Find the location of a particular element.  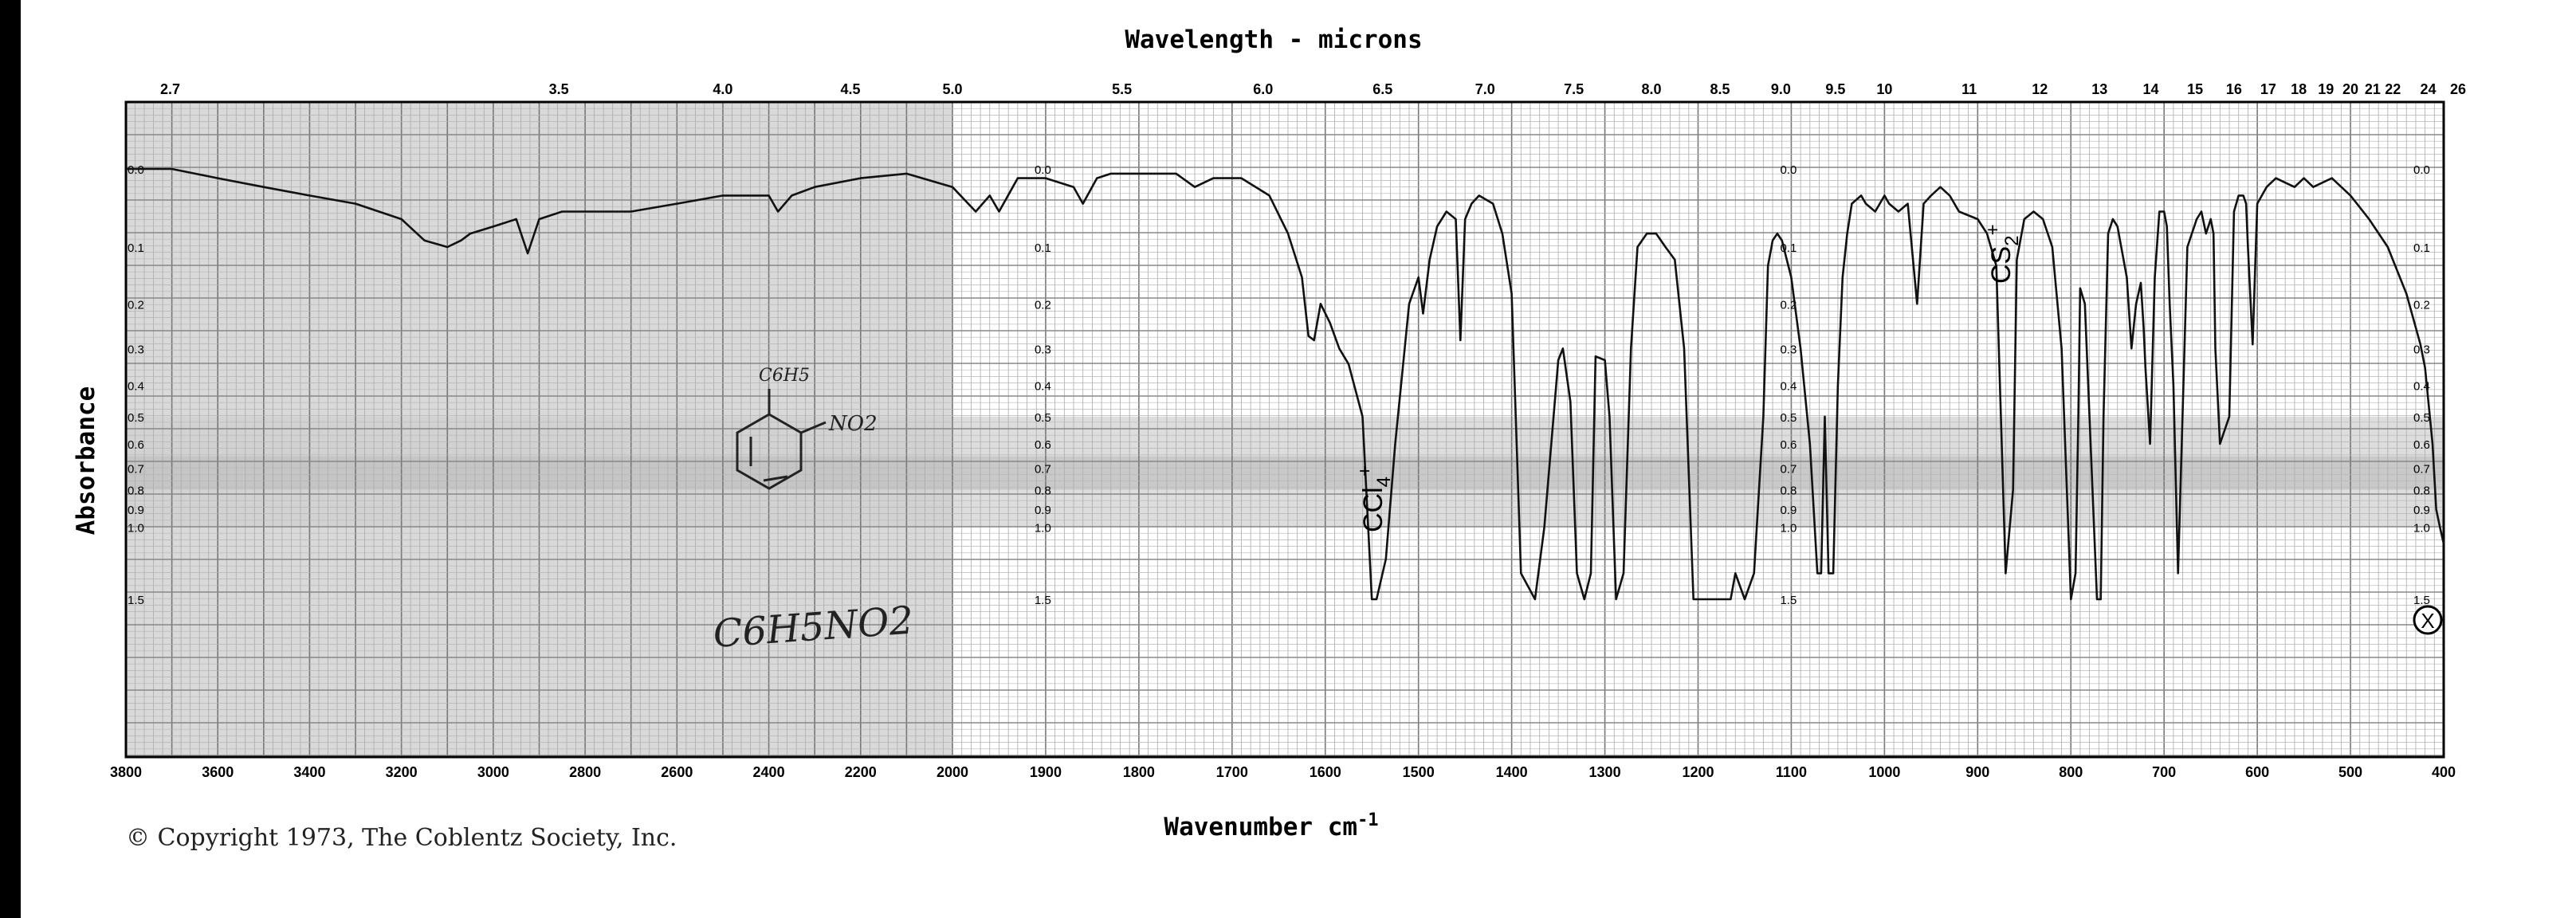

y-axis-title: Absorbance is located at coordinates (86, 461).